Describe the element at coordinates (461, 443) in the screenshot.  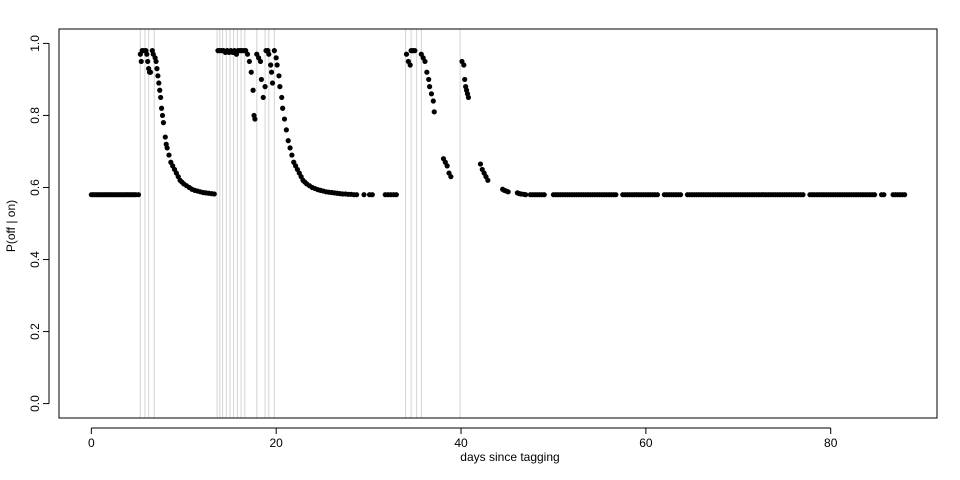
I see `x-tick-label: 40` at that location.